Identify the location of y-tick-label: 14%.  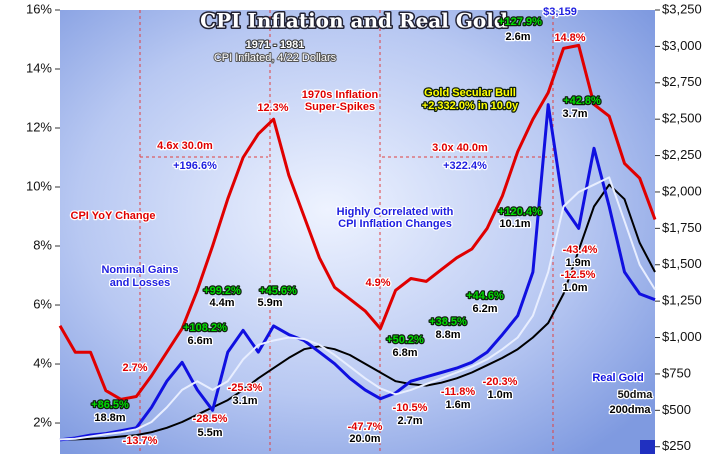
(39, 67).